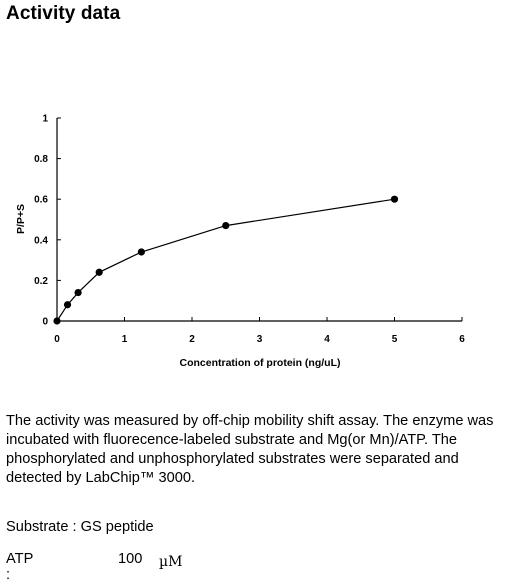 This screenshot has height=583, width=519. Describe the element at coordinates (20, 567) in the screenshot. I see `atp-label: ATP :` at that location.